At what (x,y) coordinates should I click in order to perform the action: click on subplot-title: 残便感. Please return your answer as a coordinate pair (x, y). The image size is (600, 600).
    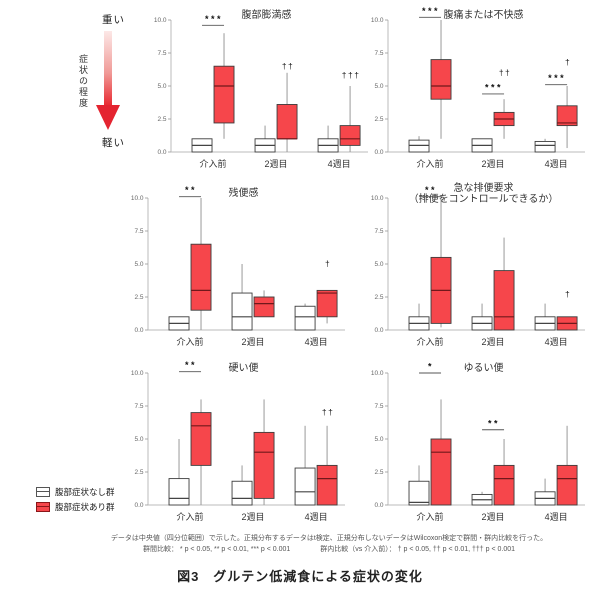
    Looking at the image, I should click on (244, 192).